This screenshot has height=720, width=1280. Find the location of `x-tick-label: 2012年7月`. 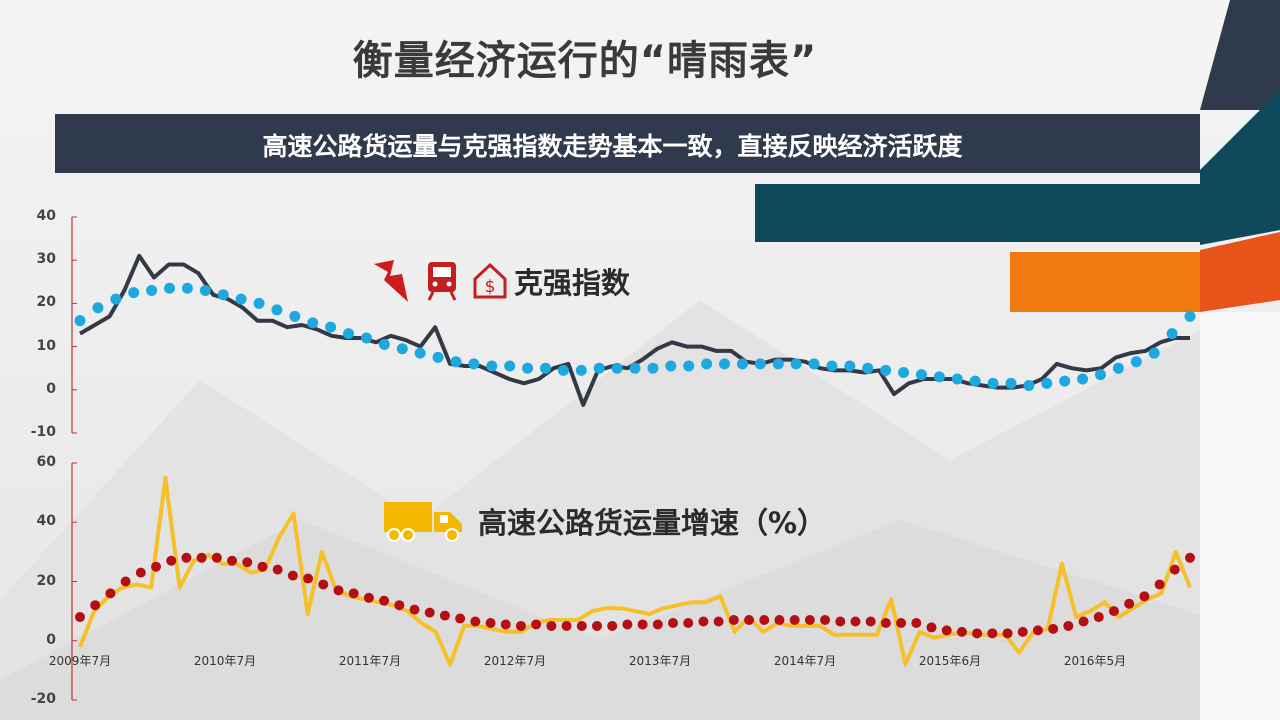

x-tick-label: 2012年7月 is located at coordinates (515, 661).